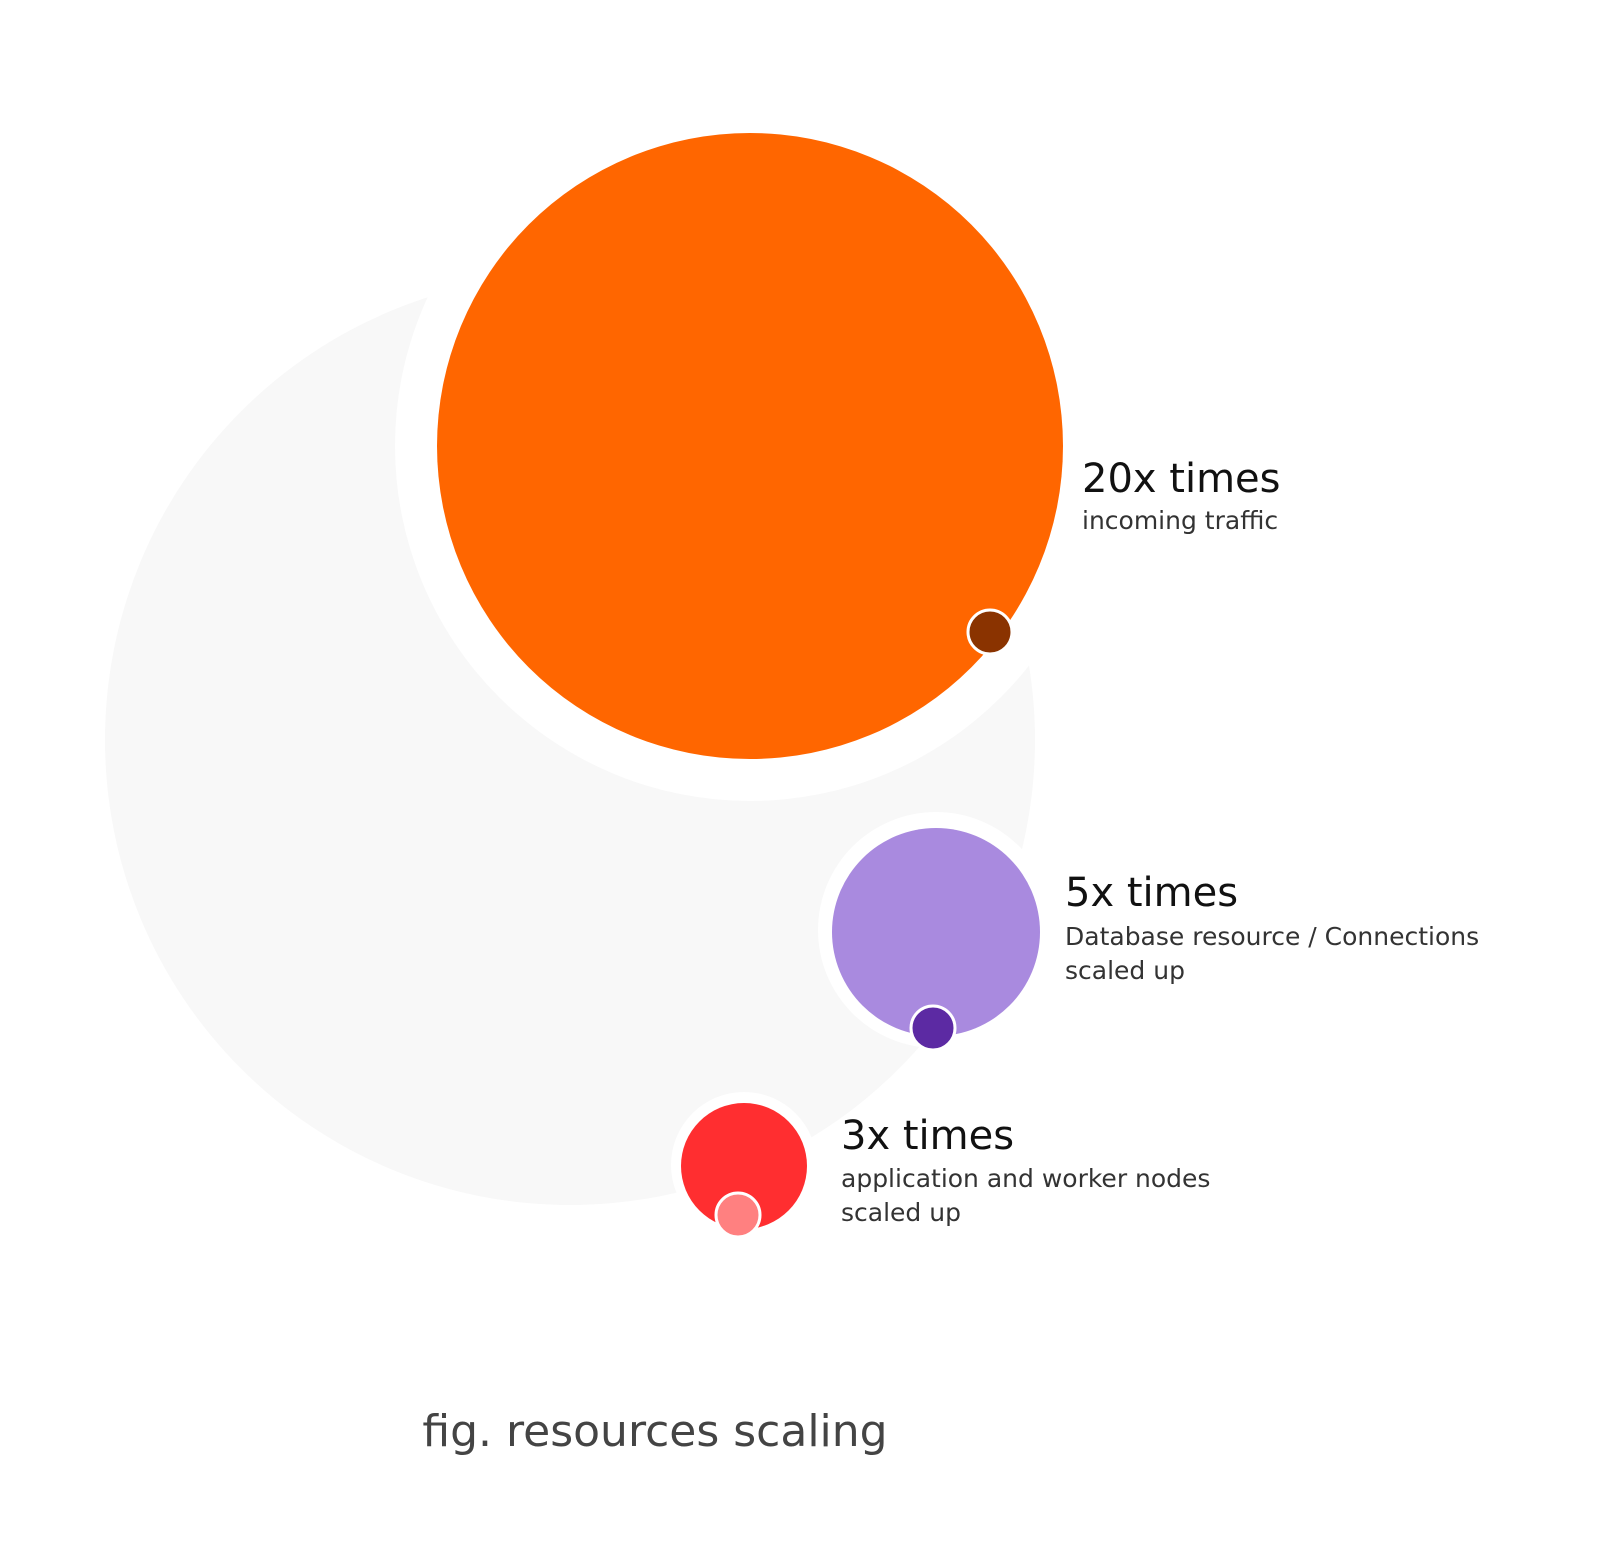 The height and width of the screenshot is (1541, 1605). I want to click on figure-caption: fig. resources scaling, so click(654, 1431).